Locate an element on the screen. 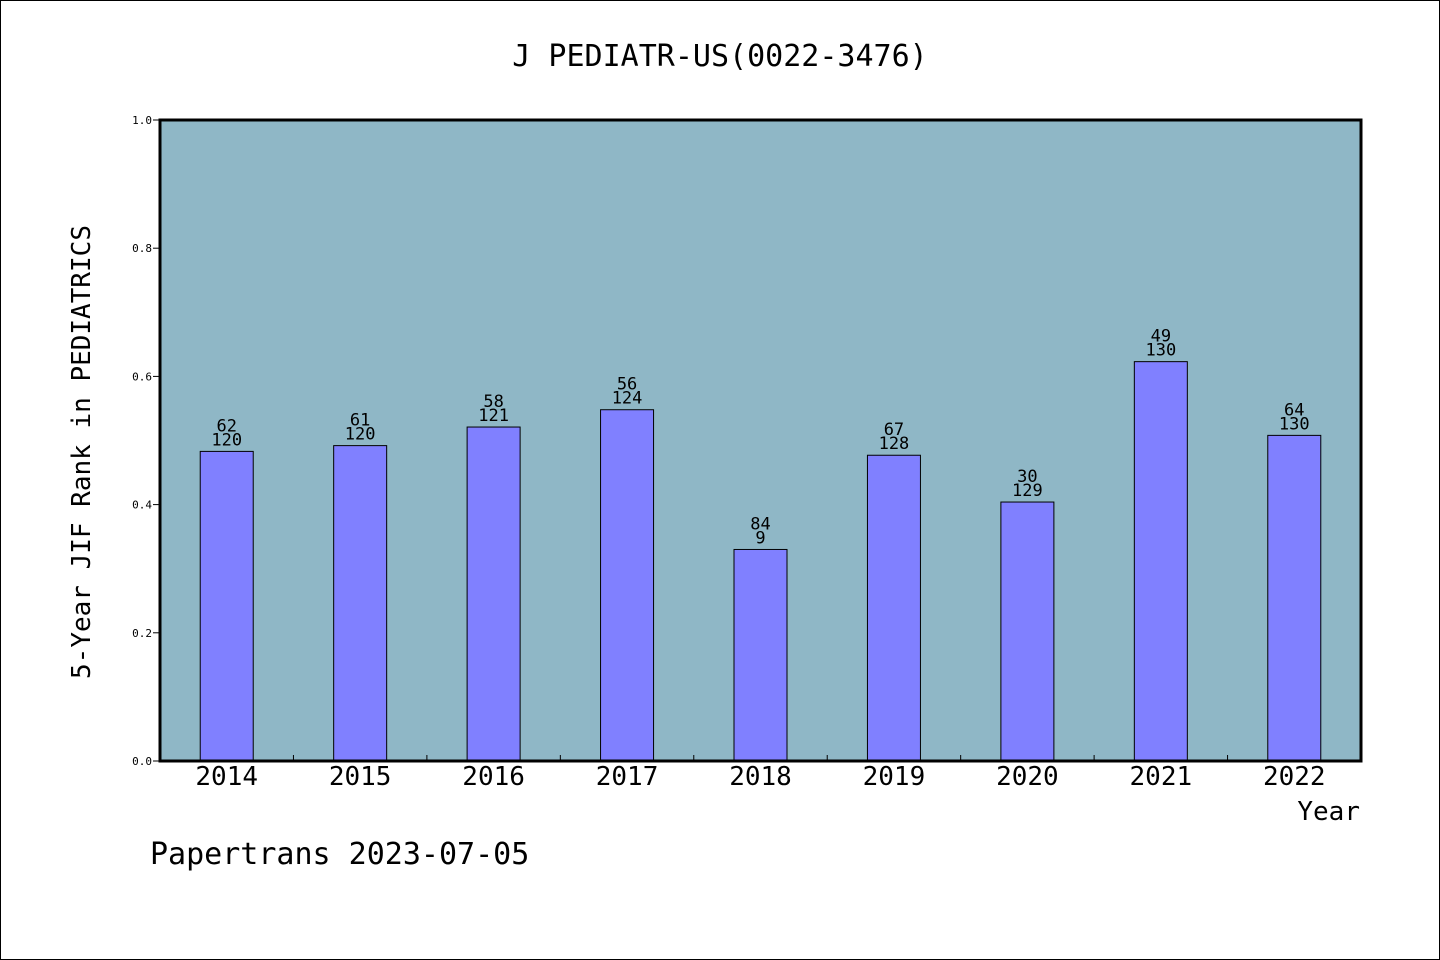  bar-label-top: 56 is located at coordinates (627, 385).